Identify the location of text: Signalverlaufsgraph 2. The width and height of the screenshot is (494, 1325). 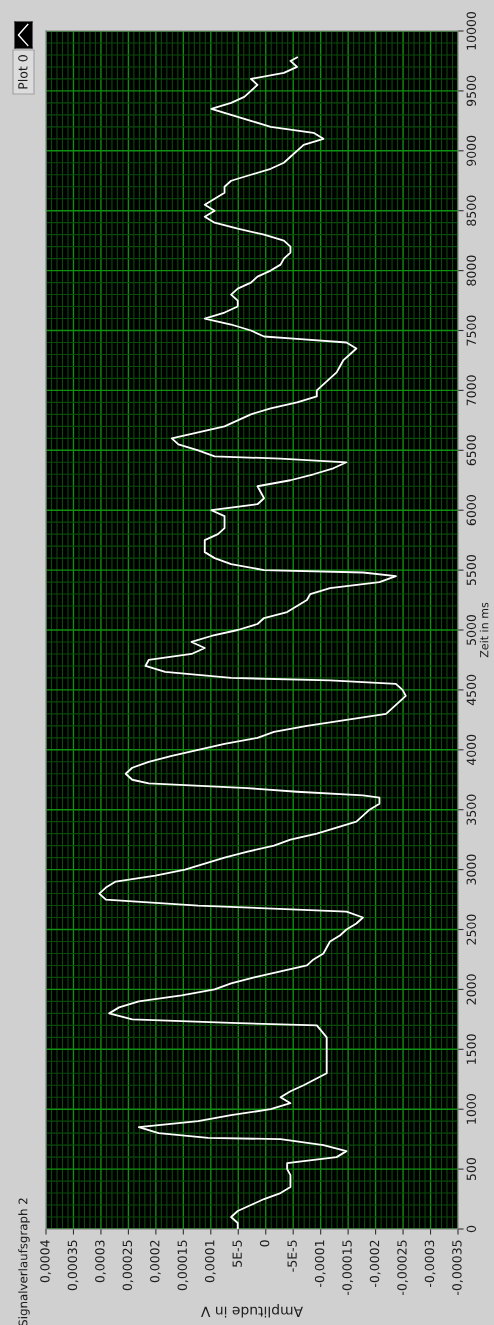
(24, 1261).